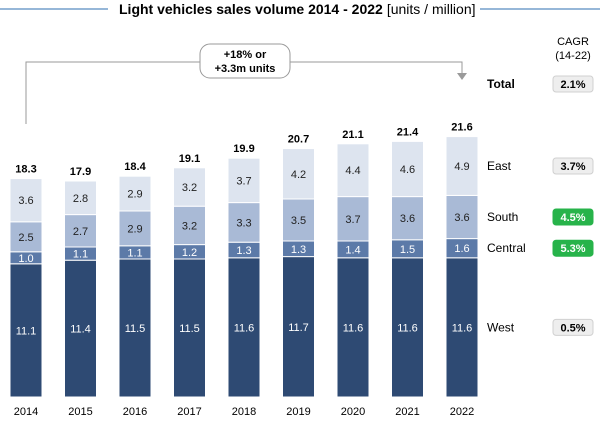 This screenshot has width=600, height=424. I want to click on bar-segment-east-2017, so click(189, 187).